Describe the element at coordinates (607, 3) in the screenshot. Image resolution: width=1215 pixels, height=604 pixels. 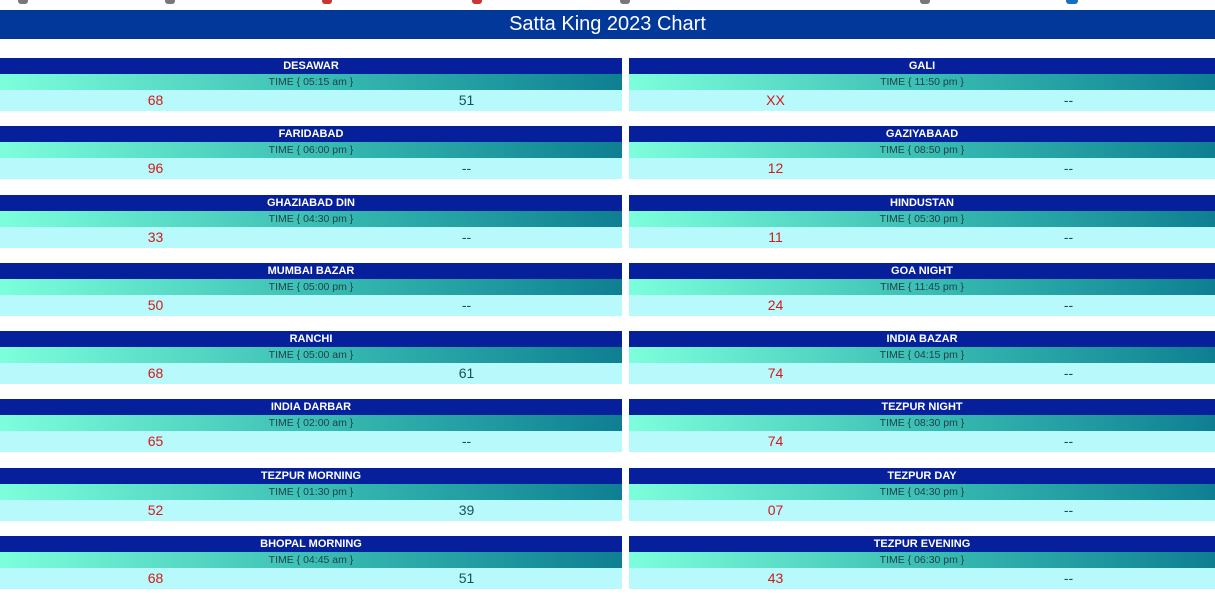
I see `clipped-top-strip` at that location.